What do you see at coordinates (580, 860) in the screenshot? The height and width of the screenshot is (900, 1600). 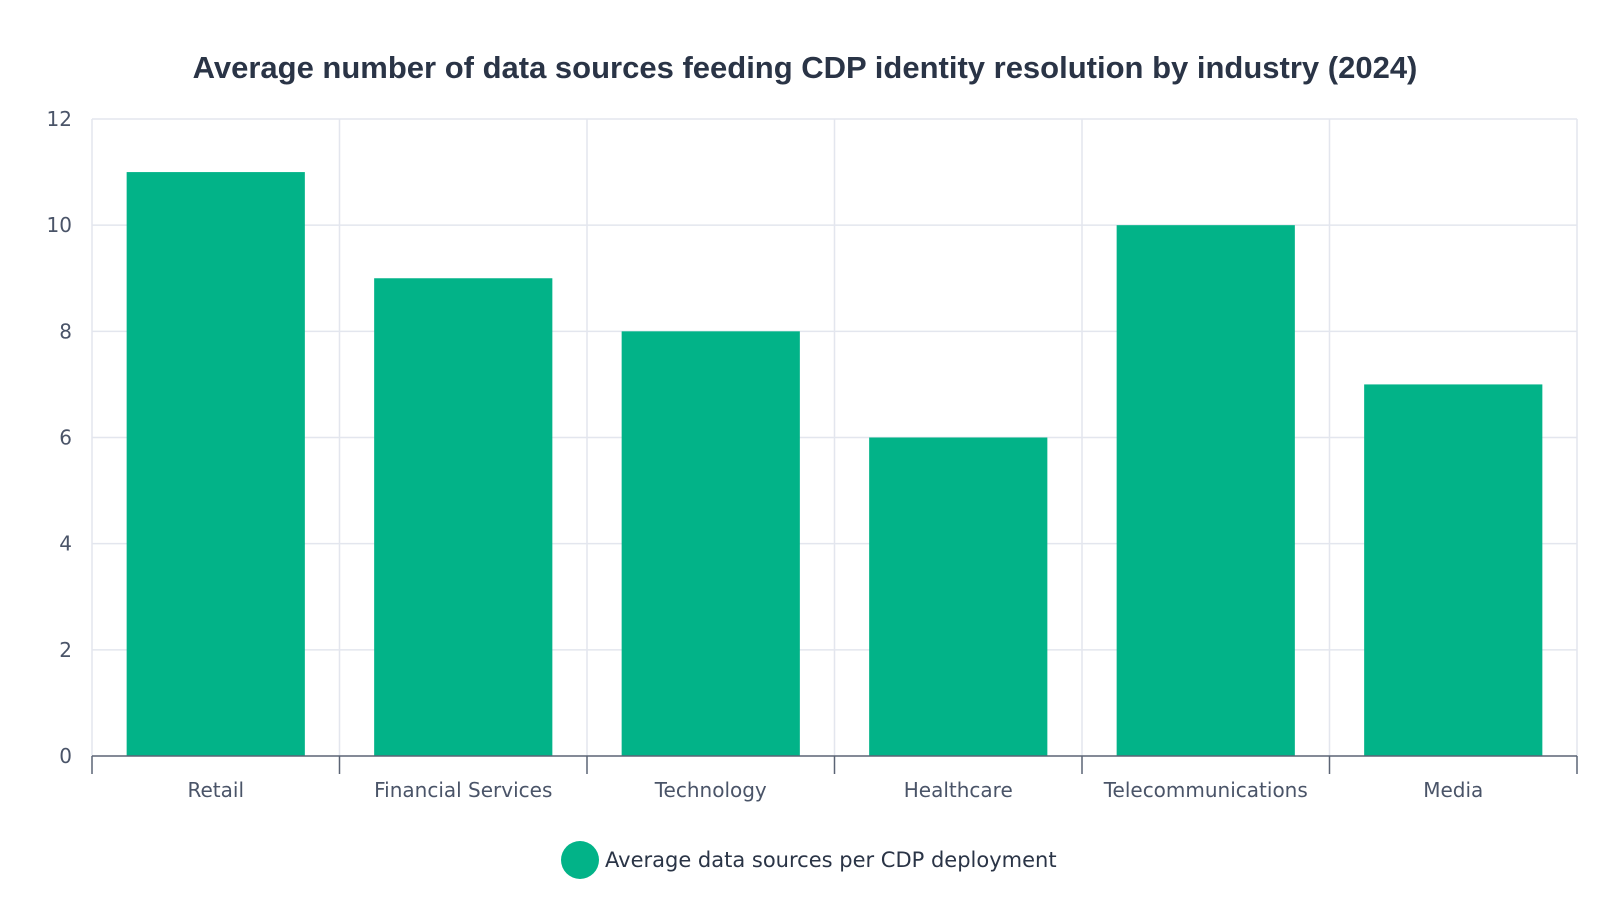 I see `legend-swatch` at bounding box center [580, 860].